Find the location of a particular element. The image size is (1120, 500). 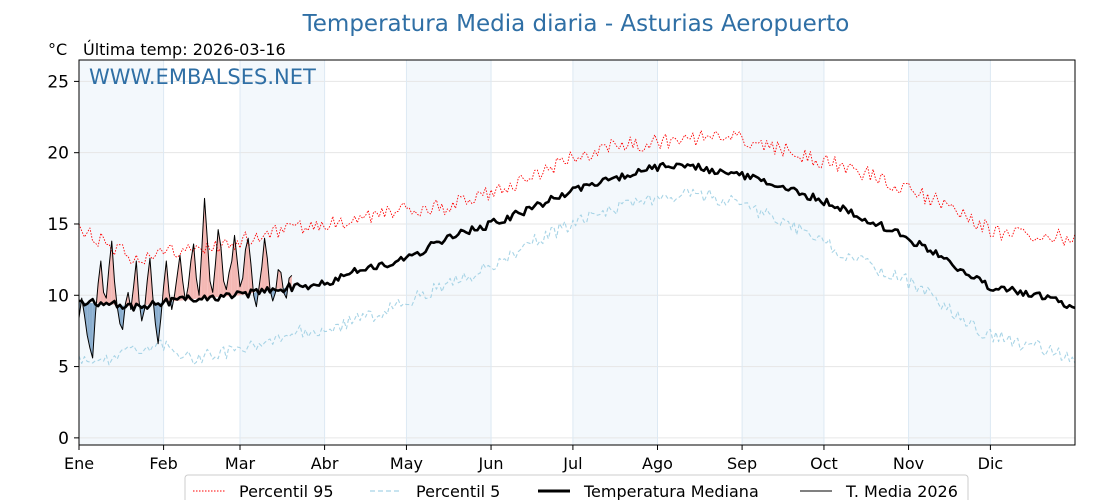

legend-box is located at coordinates (576, 487).